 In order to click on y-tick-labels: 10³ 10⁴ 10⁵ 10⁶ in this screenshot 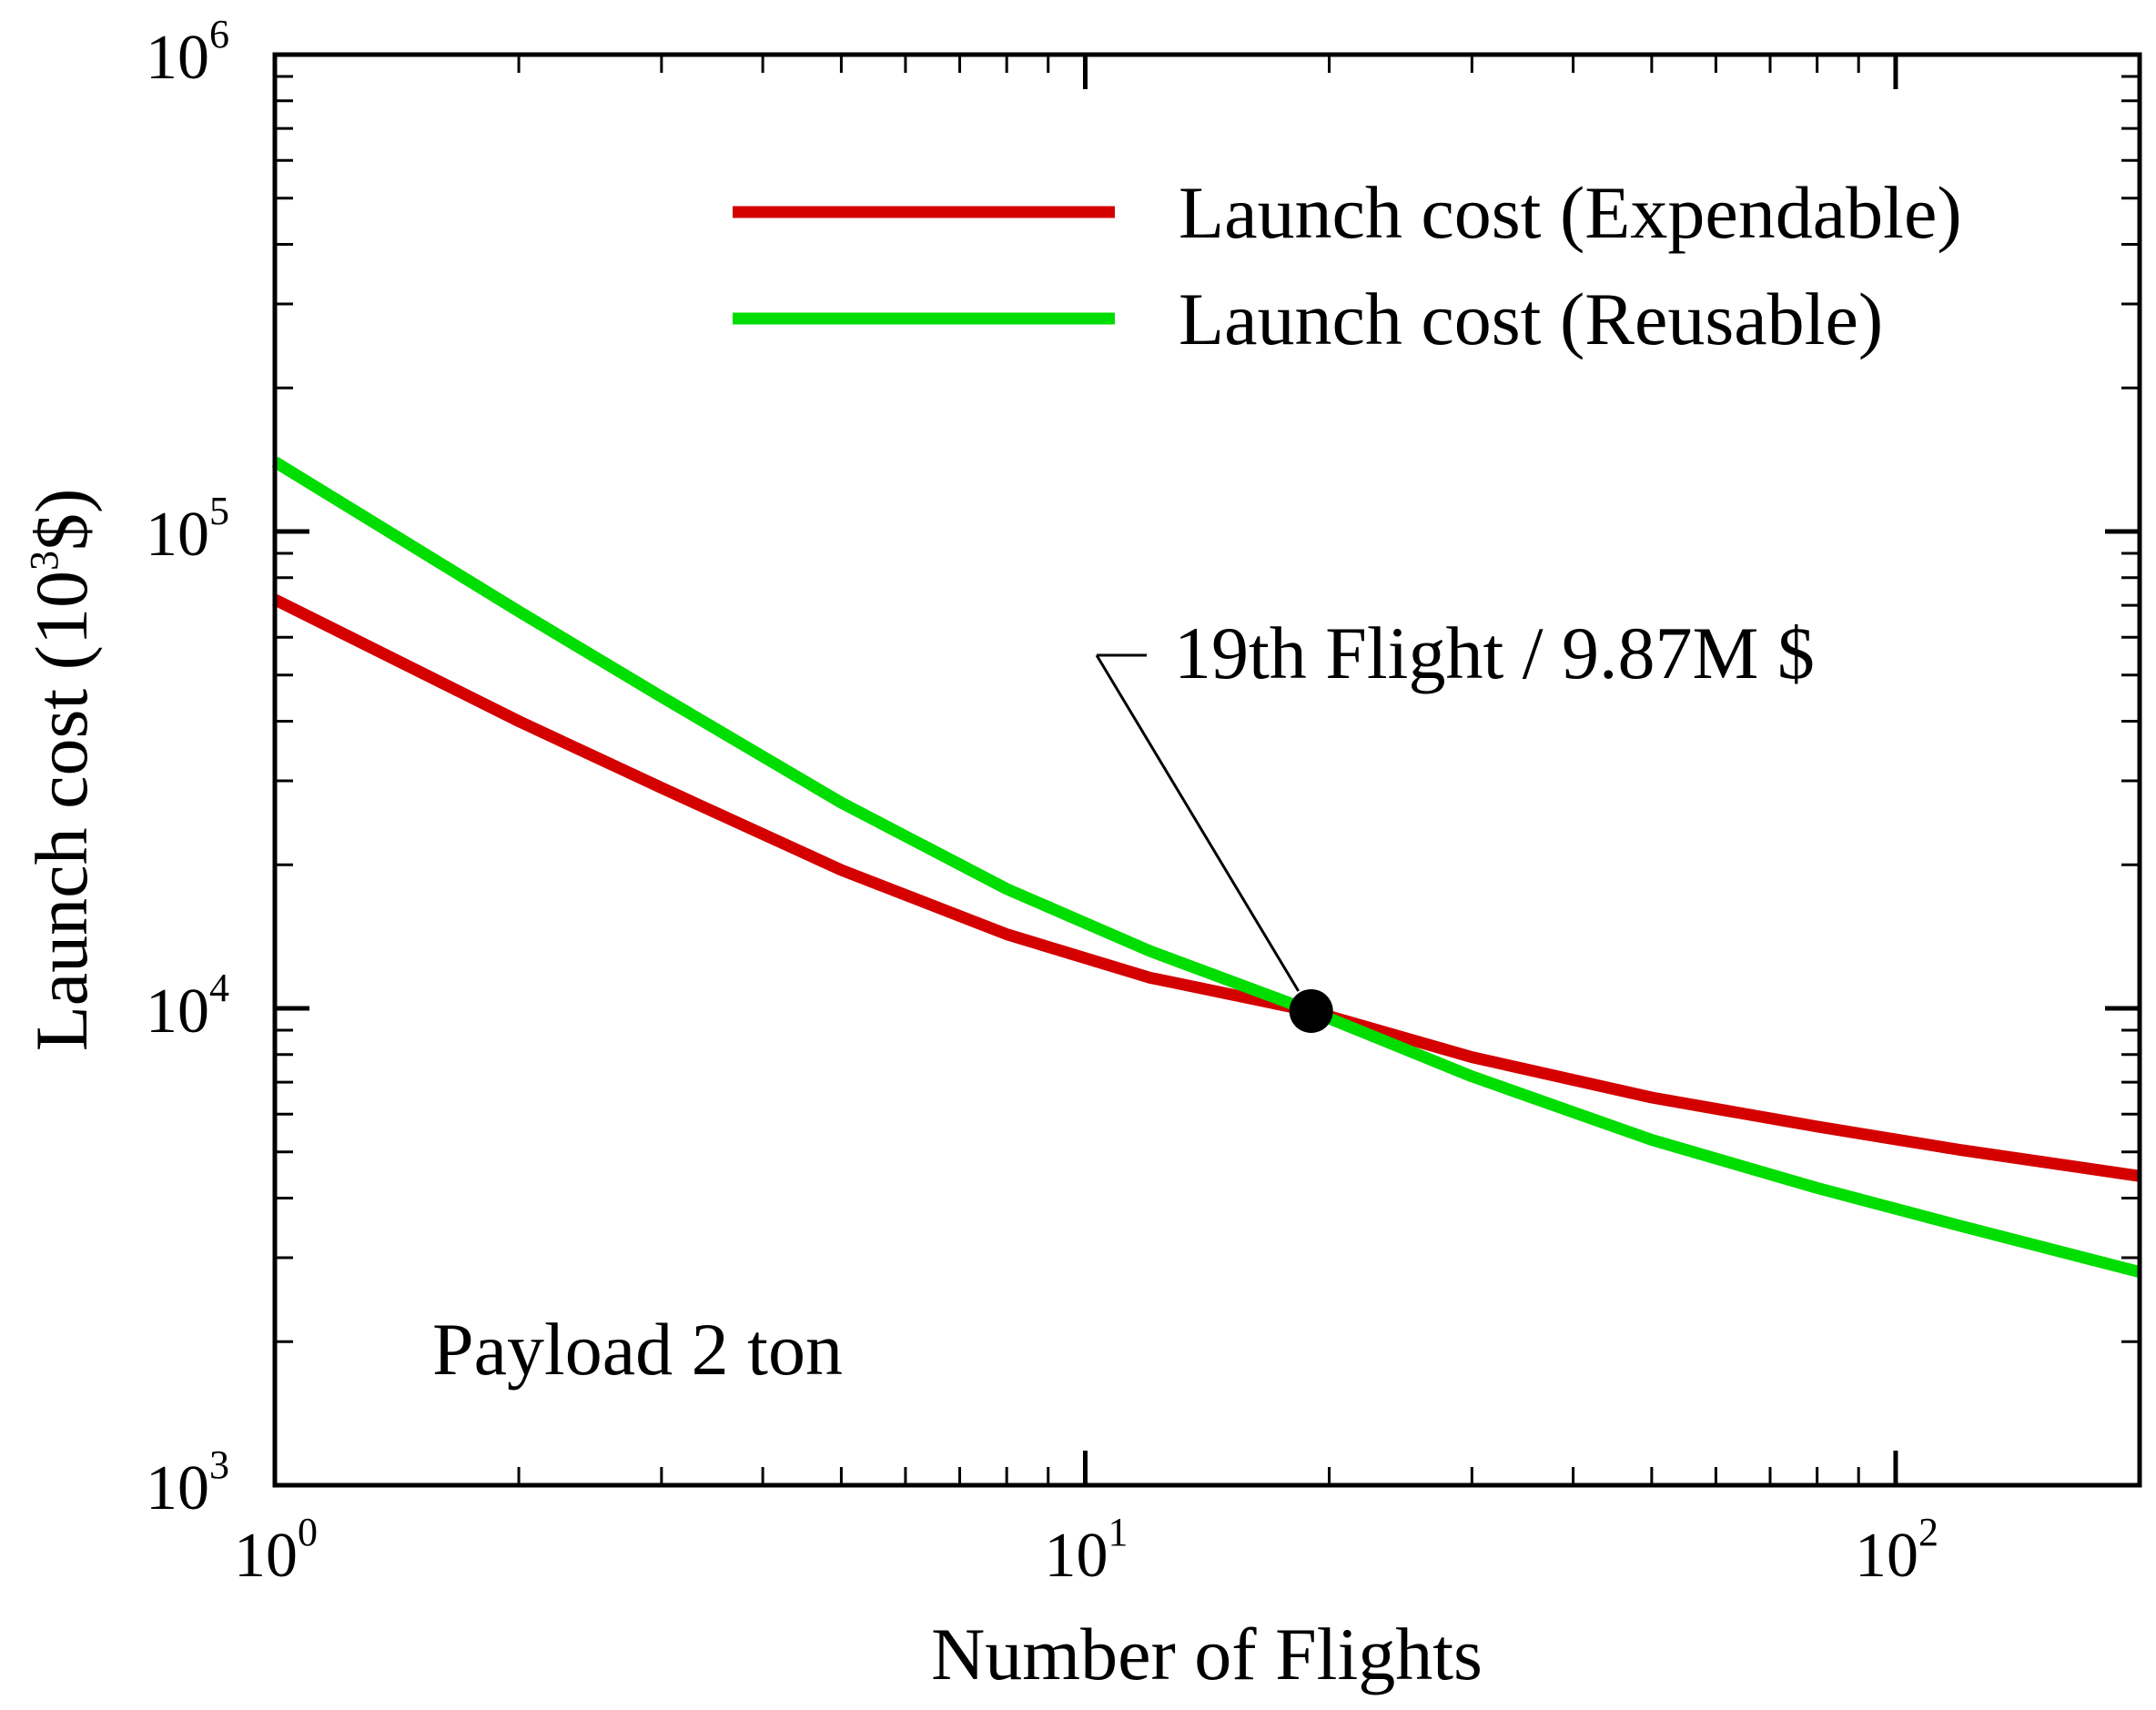, I will do `click(188, 767)`.